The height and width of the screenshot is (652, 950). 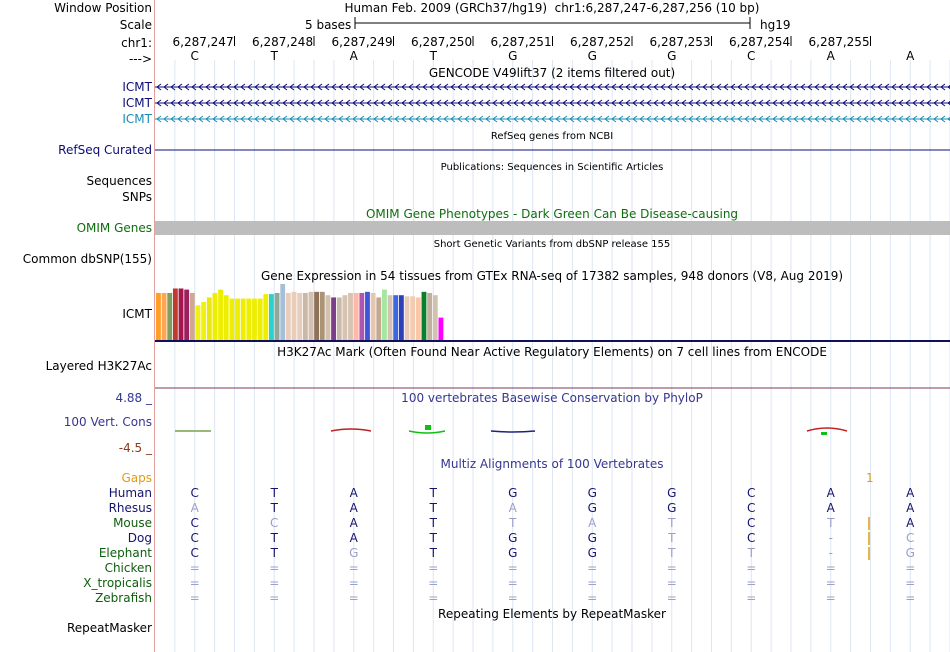 What do you see at coordinates (105, 150) in the screenshot?
I see `refseq-track-label: RefSeq Curated` at bounding box center [105, 150].